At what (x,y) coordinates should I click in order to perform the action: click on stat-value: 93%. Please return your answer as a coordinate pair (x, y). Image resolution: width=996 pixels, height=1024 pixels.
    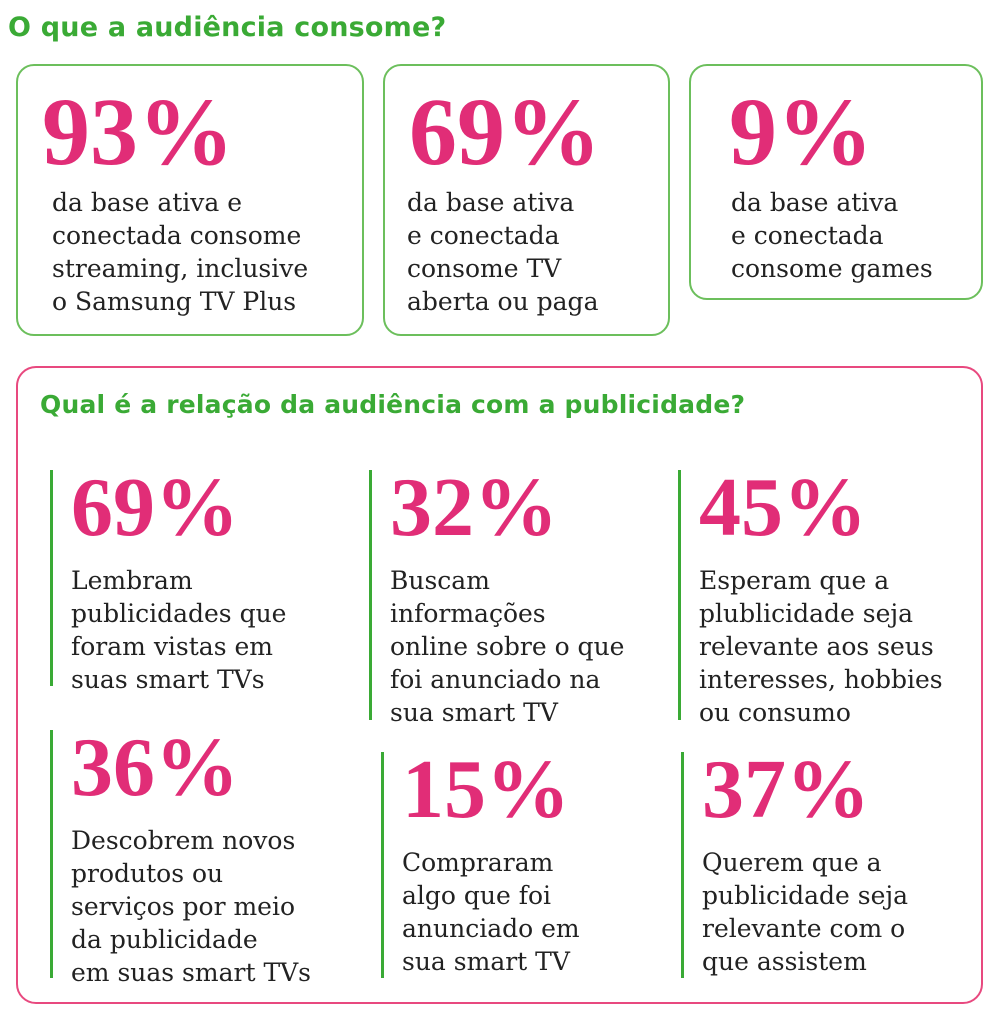
    Looking at the image, I should click on (138, 131).